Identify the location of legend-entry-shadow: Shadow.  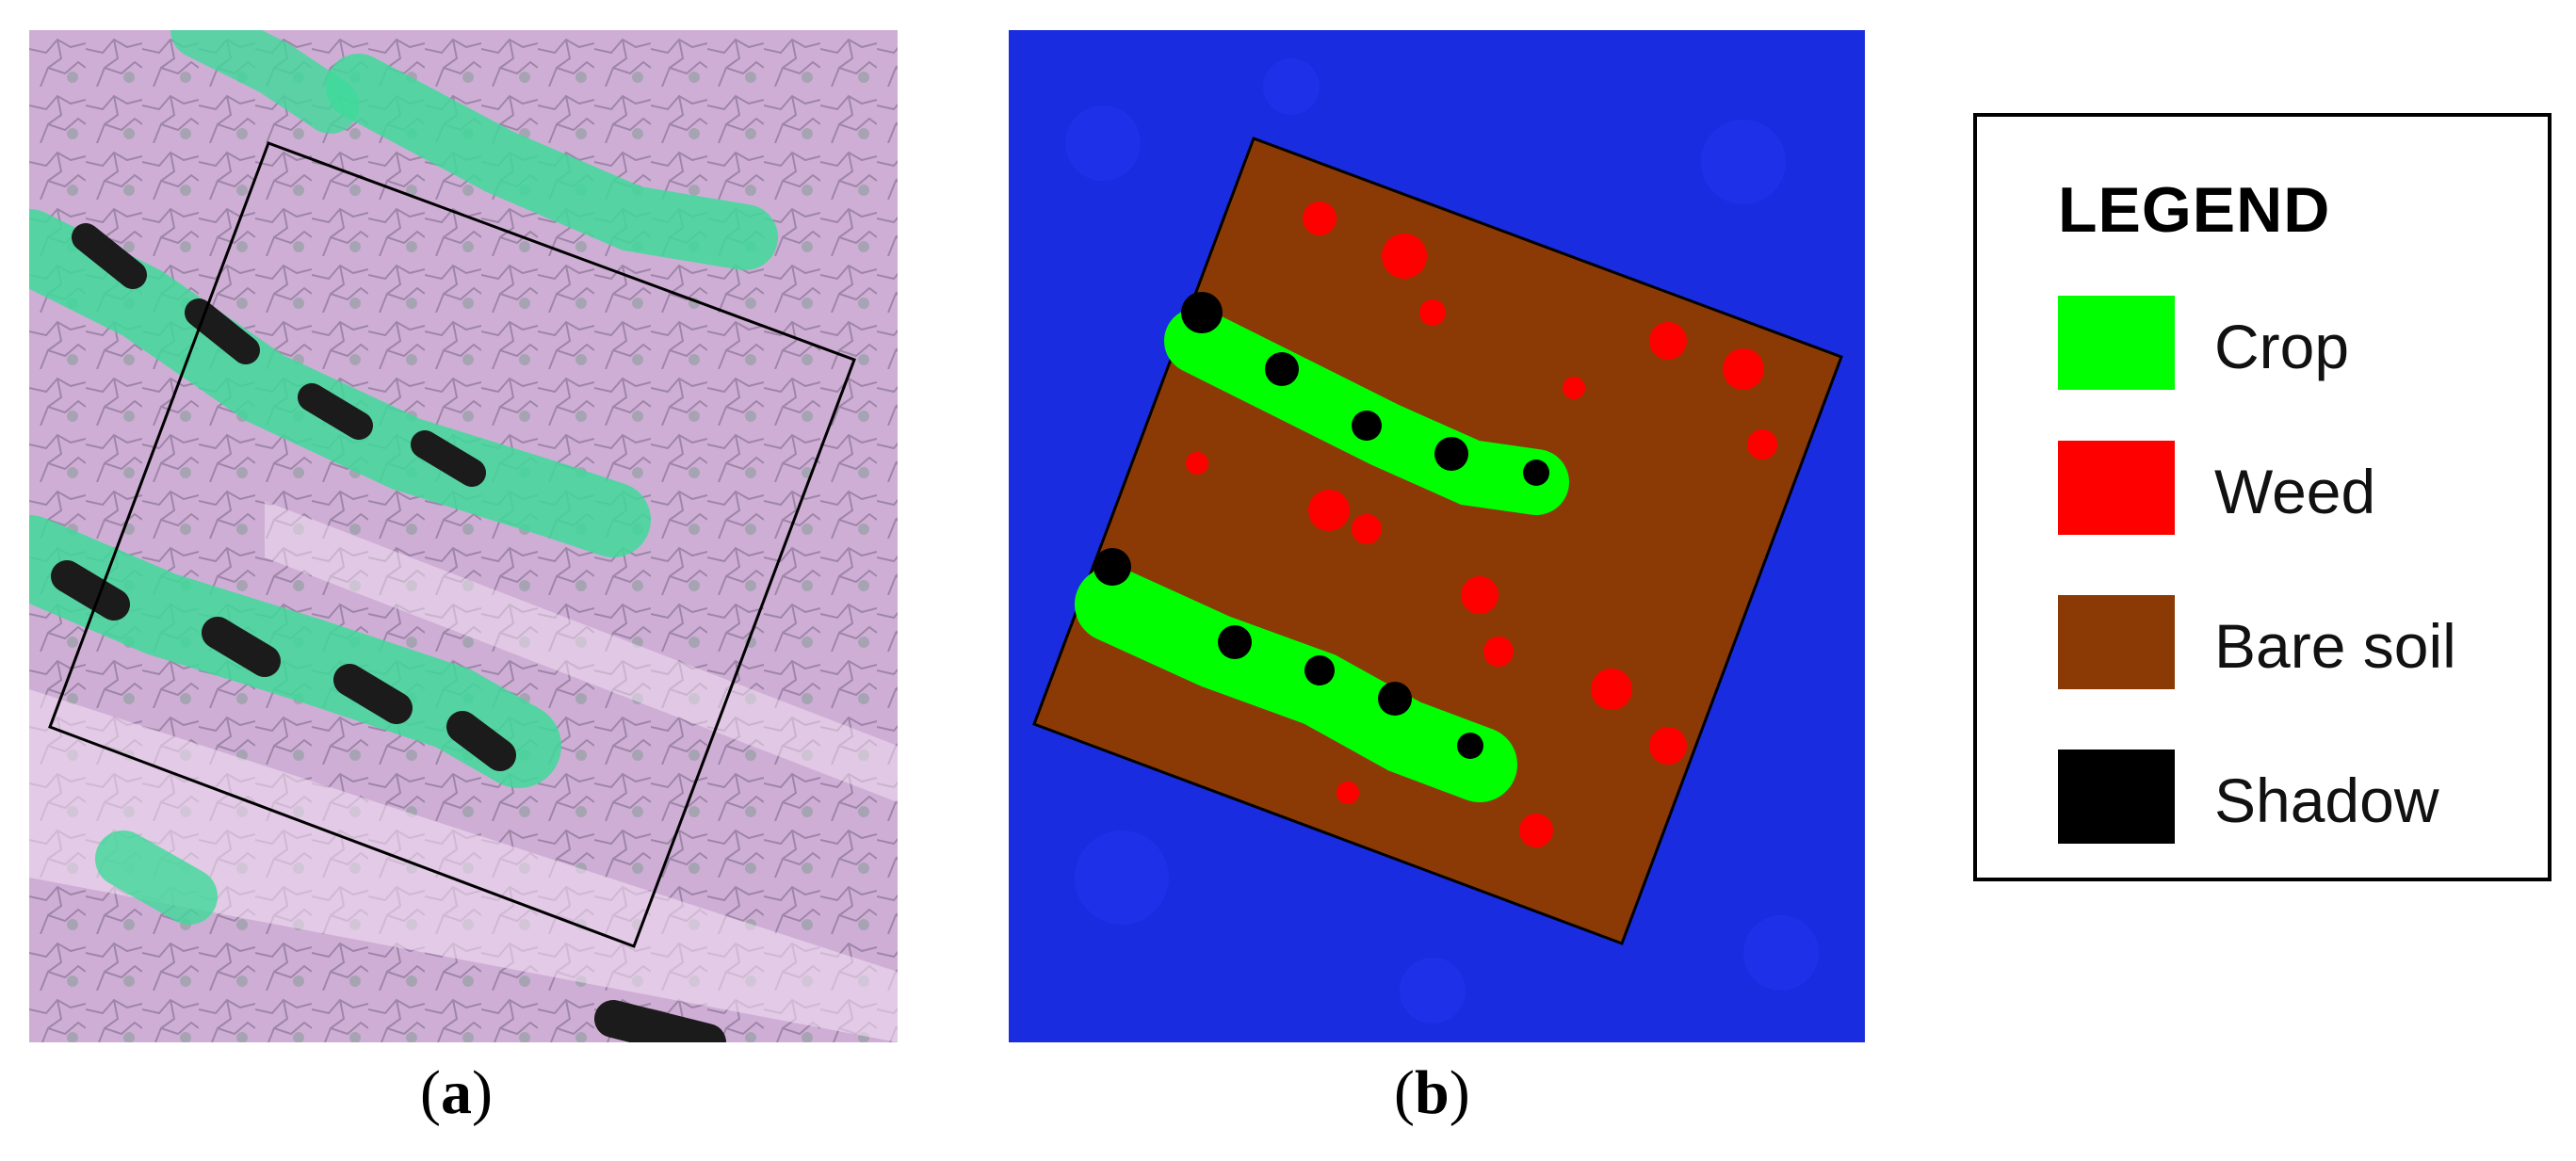
(2293, 797).